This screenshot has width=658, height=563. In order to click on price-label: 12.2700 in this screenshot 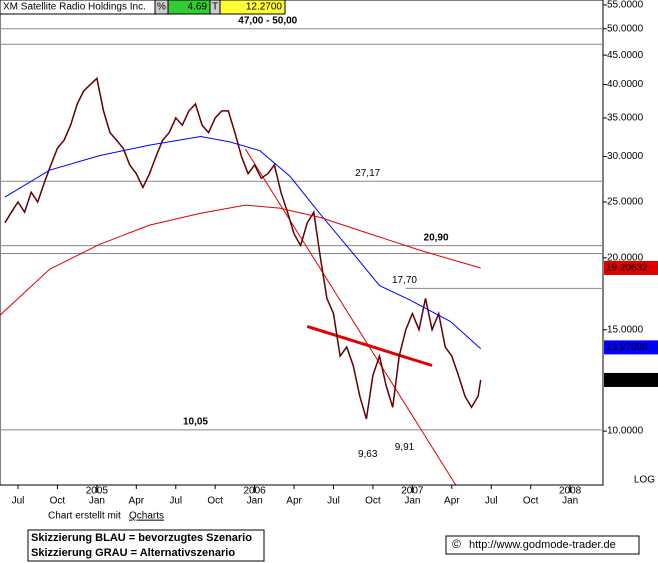, I will do `click(624, 380)`.